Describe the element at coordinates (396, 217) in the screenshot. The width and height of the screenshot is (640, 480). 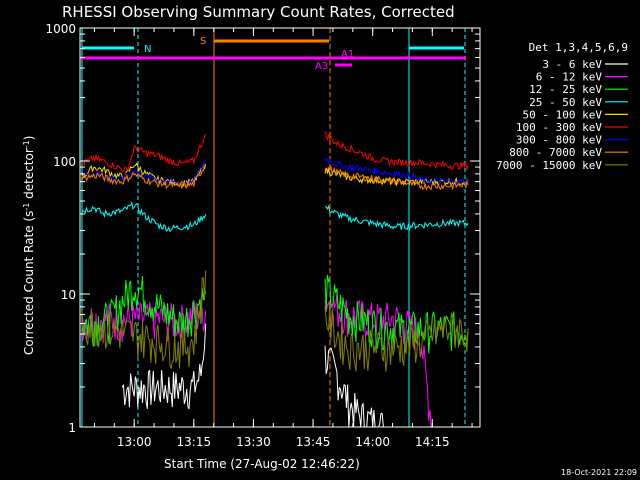
I see `series-line-3-seg2` at that location.